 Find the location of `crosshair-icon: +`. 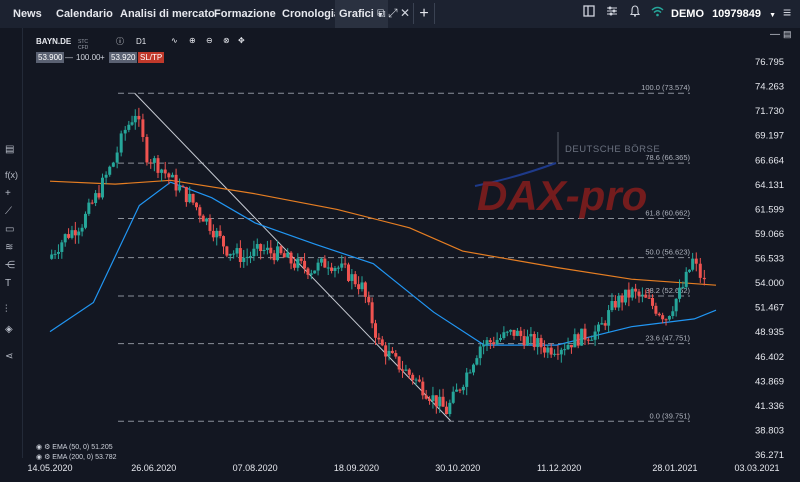

crosshair-icon: + is located at coordinates (8, 193).